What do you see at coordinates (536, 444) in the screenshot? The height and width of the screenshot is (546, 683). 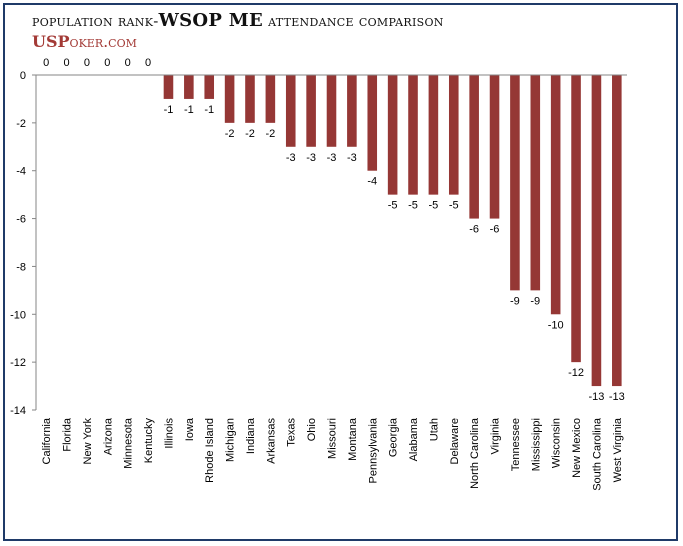 I see `category-label: Mississippi` at bounding box center [536, 444].